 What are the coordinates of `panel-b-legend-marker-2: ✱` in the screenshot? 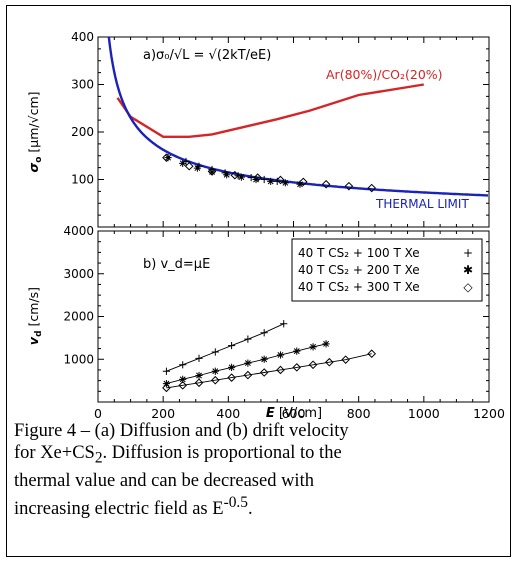 It's located at (468, 270).